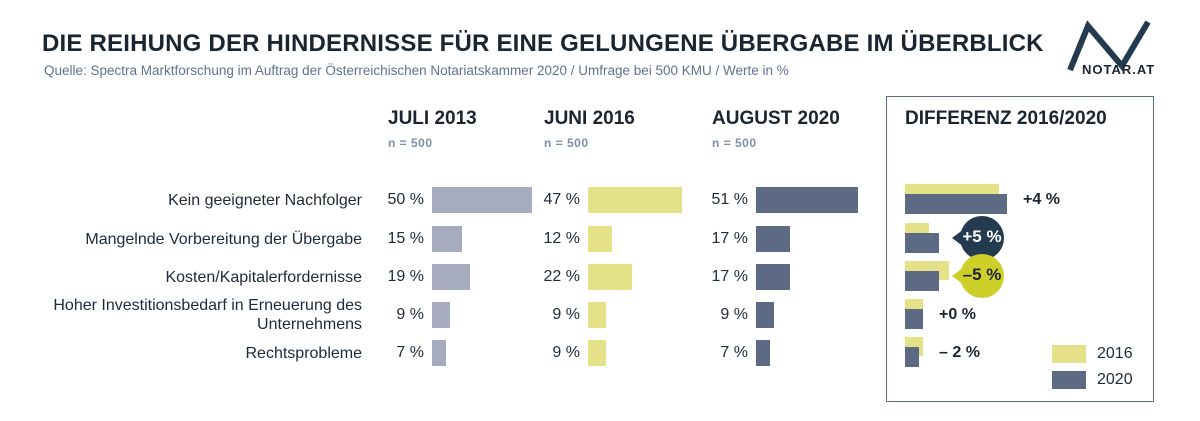  What do you see at coordinates (729, 199) in the screenshot?
I see `value-label-2020: 51 %` at bounding box center [729, 199].